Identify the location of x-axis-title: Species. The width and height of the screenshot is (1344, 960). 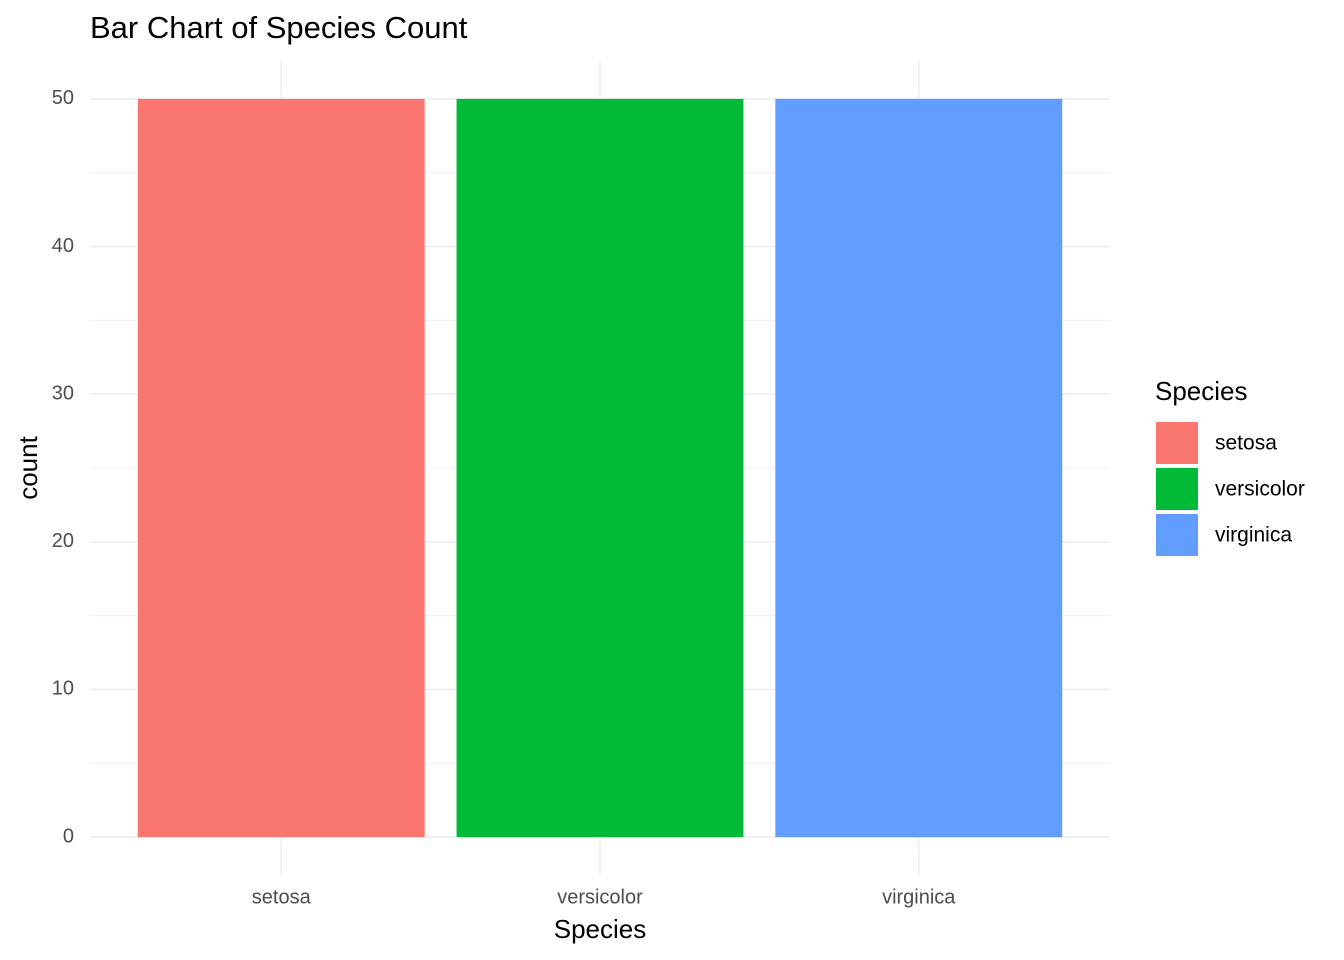
(600, 929).